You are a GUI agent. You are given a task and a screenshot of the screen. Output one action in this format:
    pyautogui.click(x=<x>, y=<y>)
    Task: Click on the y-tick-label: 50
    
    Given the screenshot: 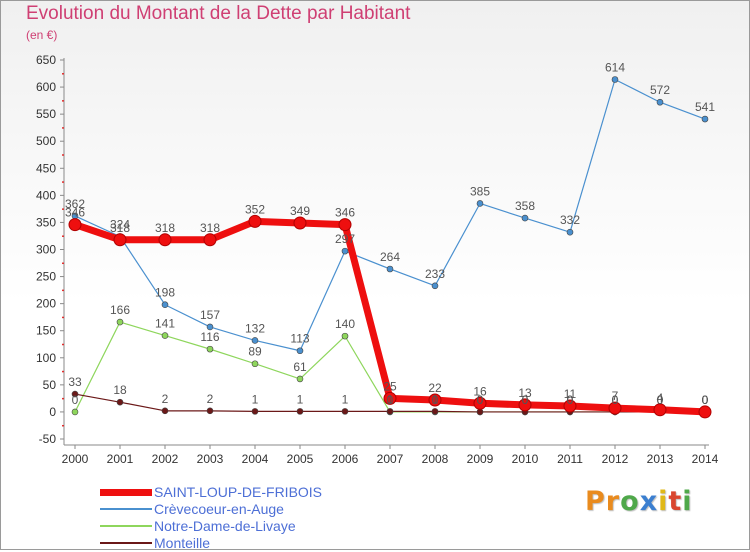 What is the action you would take?
    pyautogui.click(x=50, y=385)
    